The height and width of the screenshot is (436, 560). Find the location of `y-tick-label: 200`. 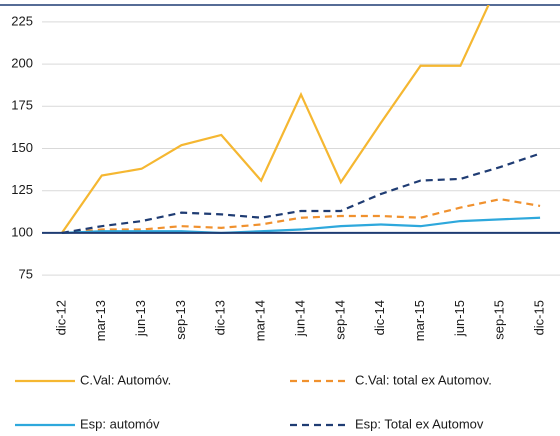

y-tick-label: 200 is located at coordinates (22, 63).